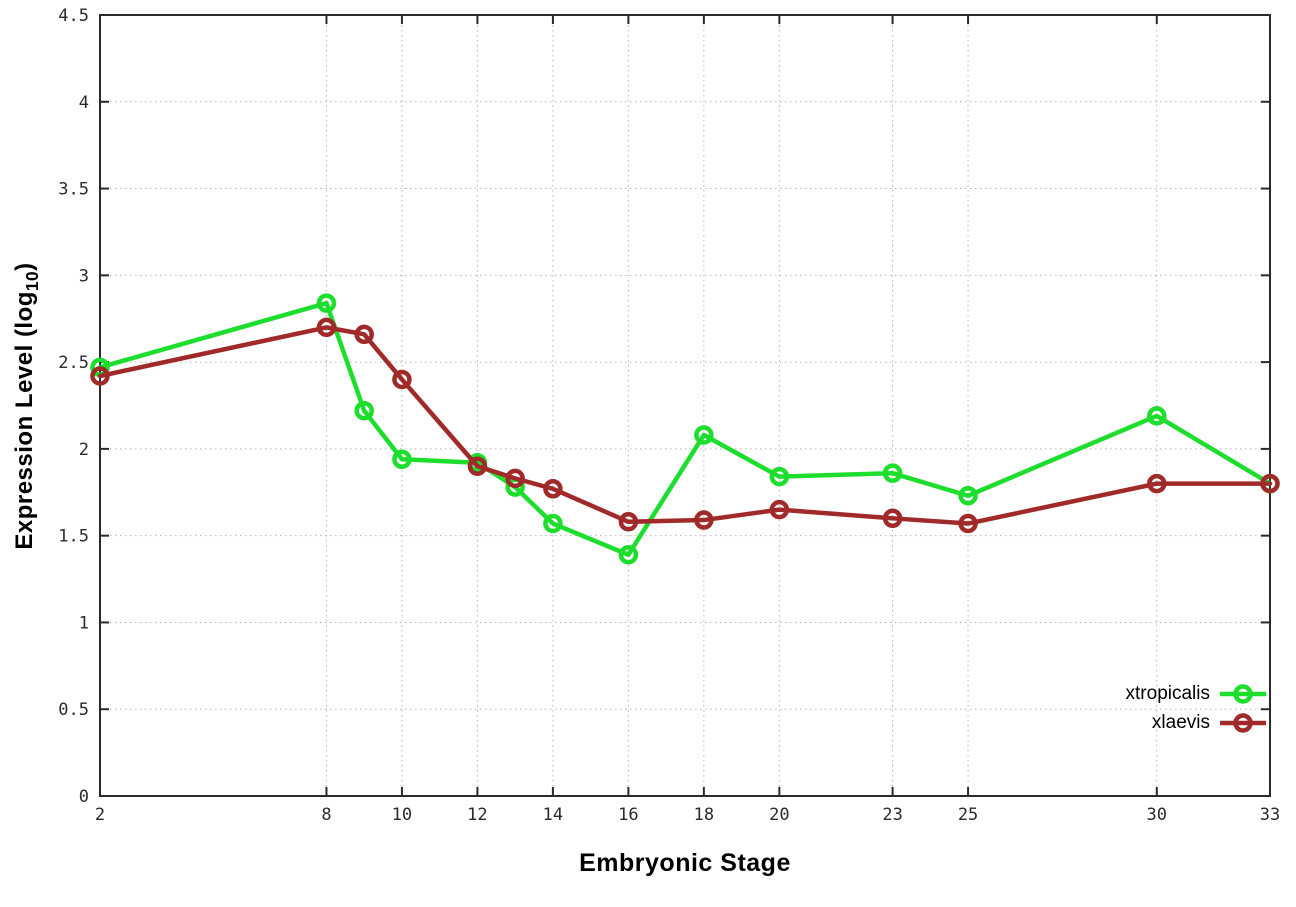 Image resolution: width=1296 pixels, height=907 pixels. What do you see at coordinates (84, 623) in the screenshot?
I see `y-tick-label: 1` at bounding box center [84, 623].